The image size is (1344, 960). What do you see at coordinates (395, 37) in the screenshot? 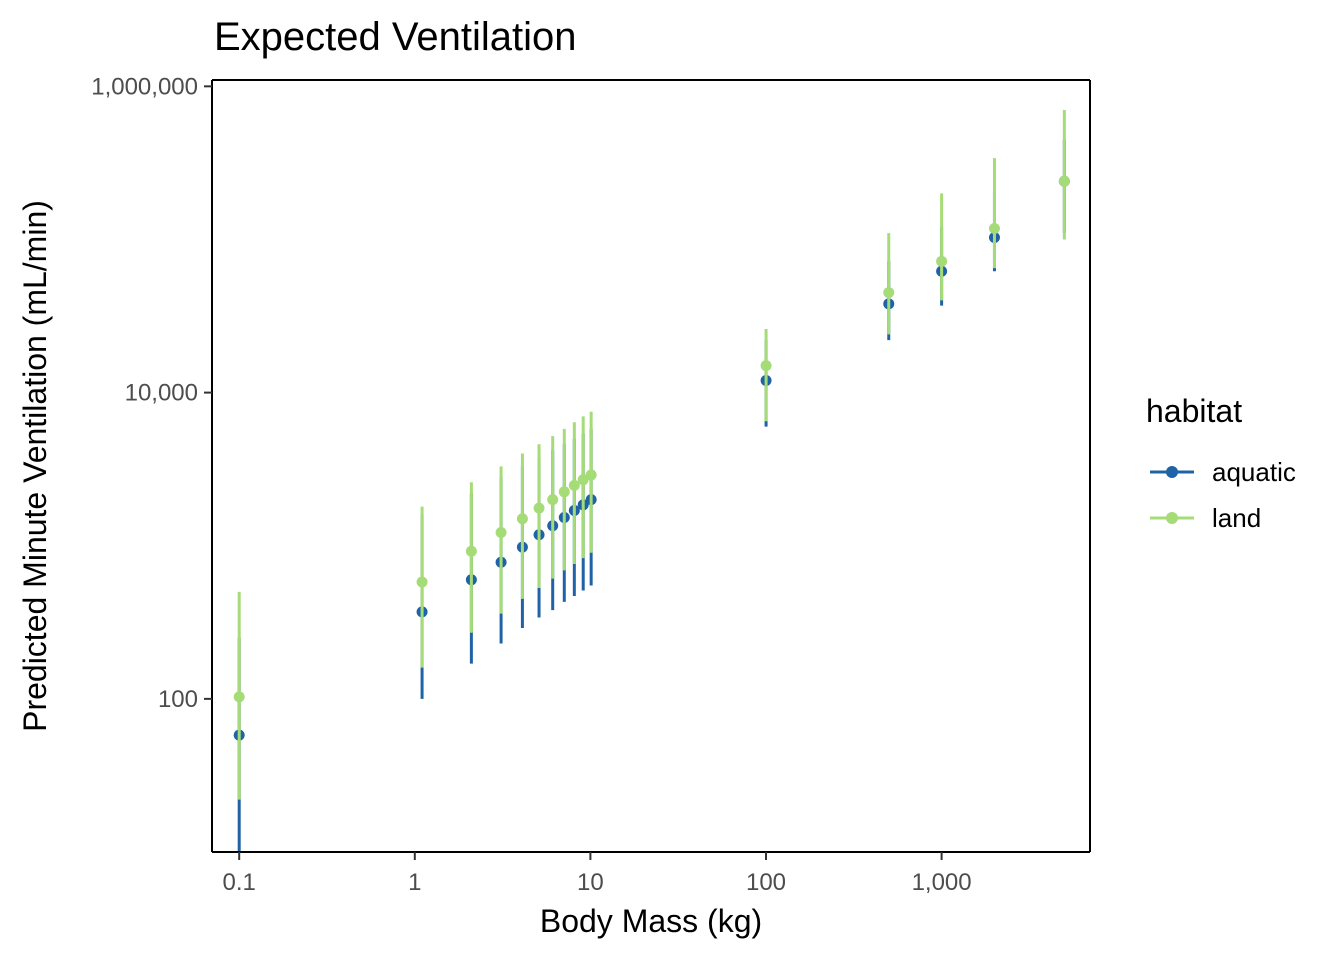
I see `chart-title: Expected Ventilation` at bounding box center [395, 37].